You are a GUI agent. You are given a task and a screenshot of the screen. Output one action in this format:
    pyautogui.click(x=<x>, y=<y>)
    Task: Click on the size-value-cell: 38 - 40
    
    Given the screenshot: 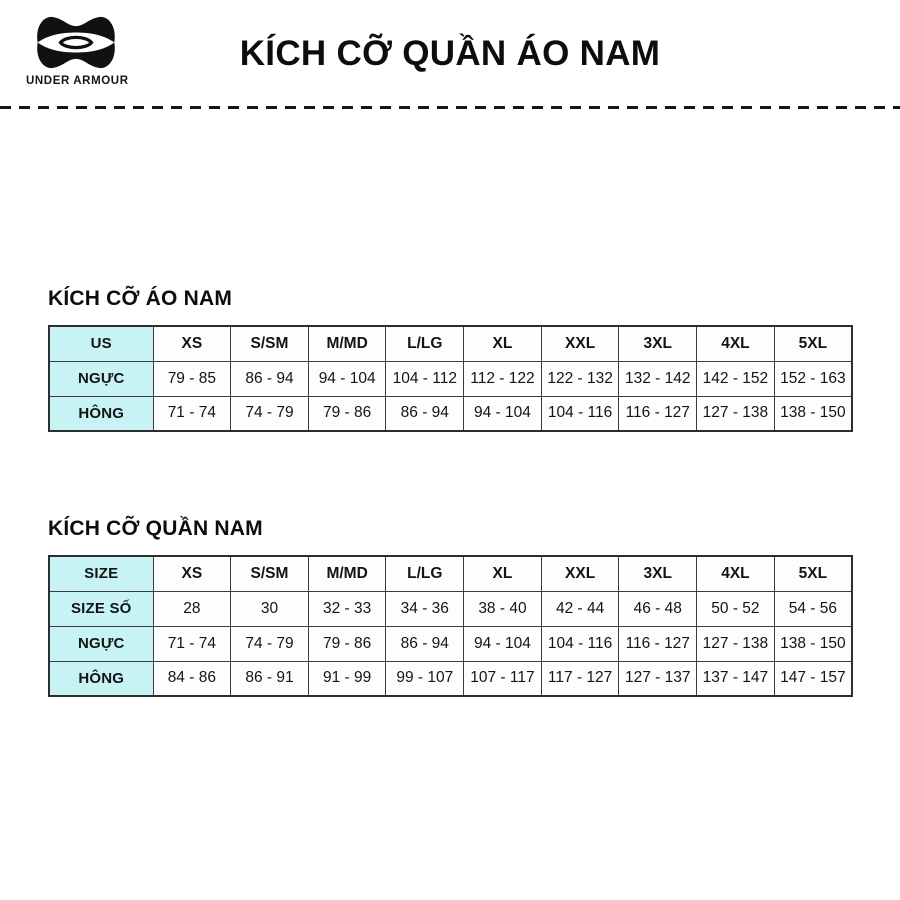 What is the action you would take?
    pyautogui.click(x=502, y=608)
    